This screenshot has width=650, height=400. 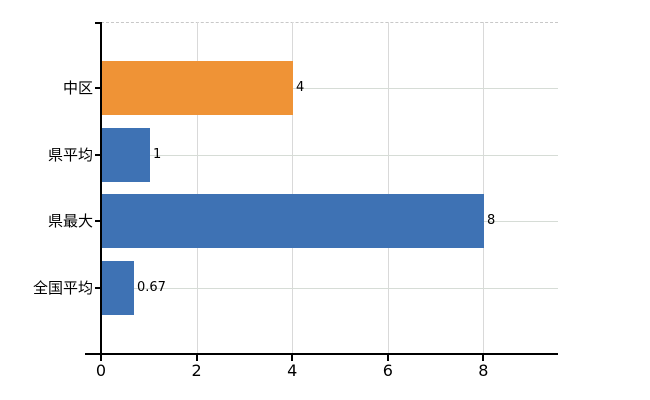 I want to click on category-label: 中区, so click(x=77, y=88).